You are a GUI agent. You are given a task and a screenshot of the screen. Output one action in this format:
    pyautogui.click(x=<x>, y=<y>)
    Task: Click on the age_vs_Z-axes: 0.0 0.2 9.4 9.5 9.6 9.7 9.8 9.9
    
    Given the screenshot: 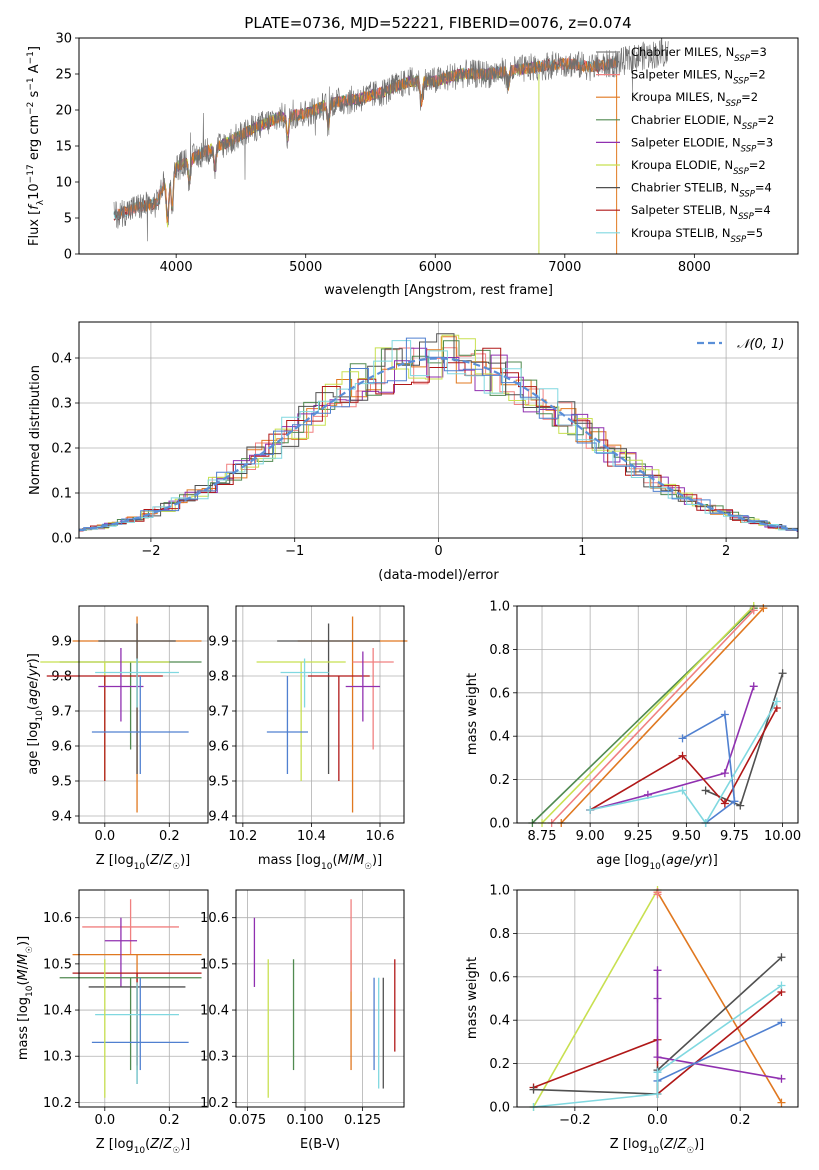 What is the action you would take?
    pyautogui.click(x=129, y=725)
    